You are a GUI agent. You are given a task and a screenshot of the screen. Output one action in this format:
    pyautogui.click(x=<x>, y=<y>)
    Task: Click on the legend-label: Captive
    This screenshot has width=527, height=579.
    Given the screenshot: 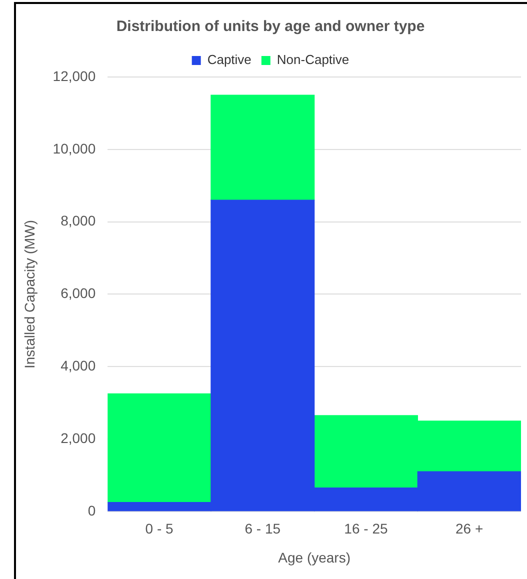 What is the action you would take?
    pyautogui.click(x=229, y=60)
    